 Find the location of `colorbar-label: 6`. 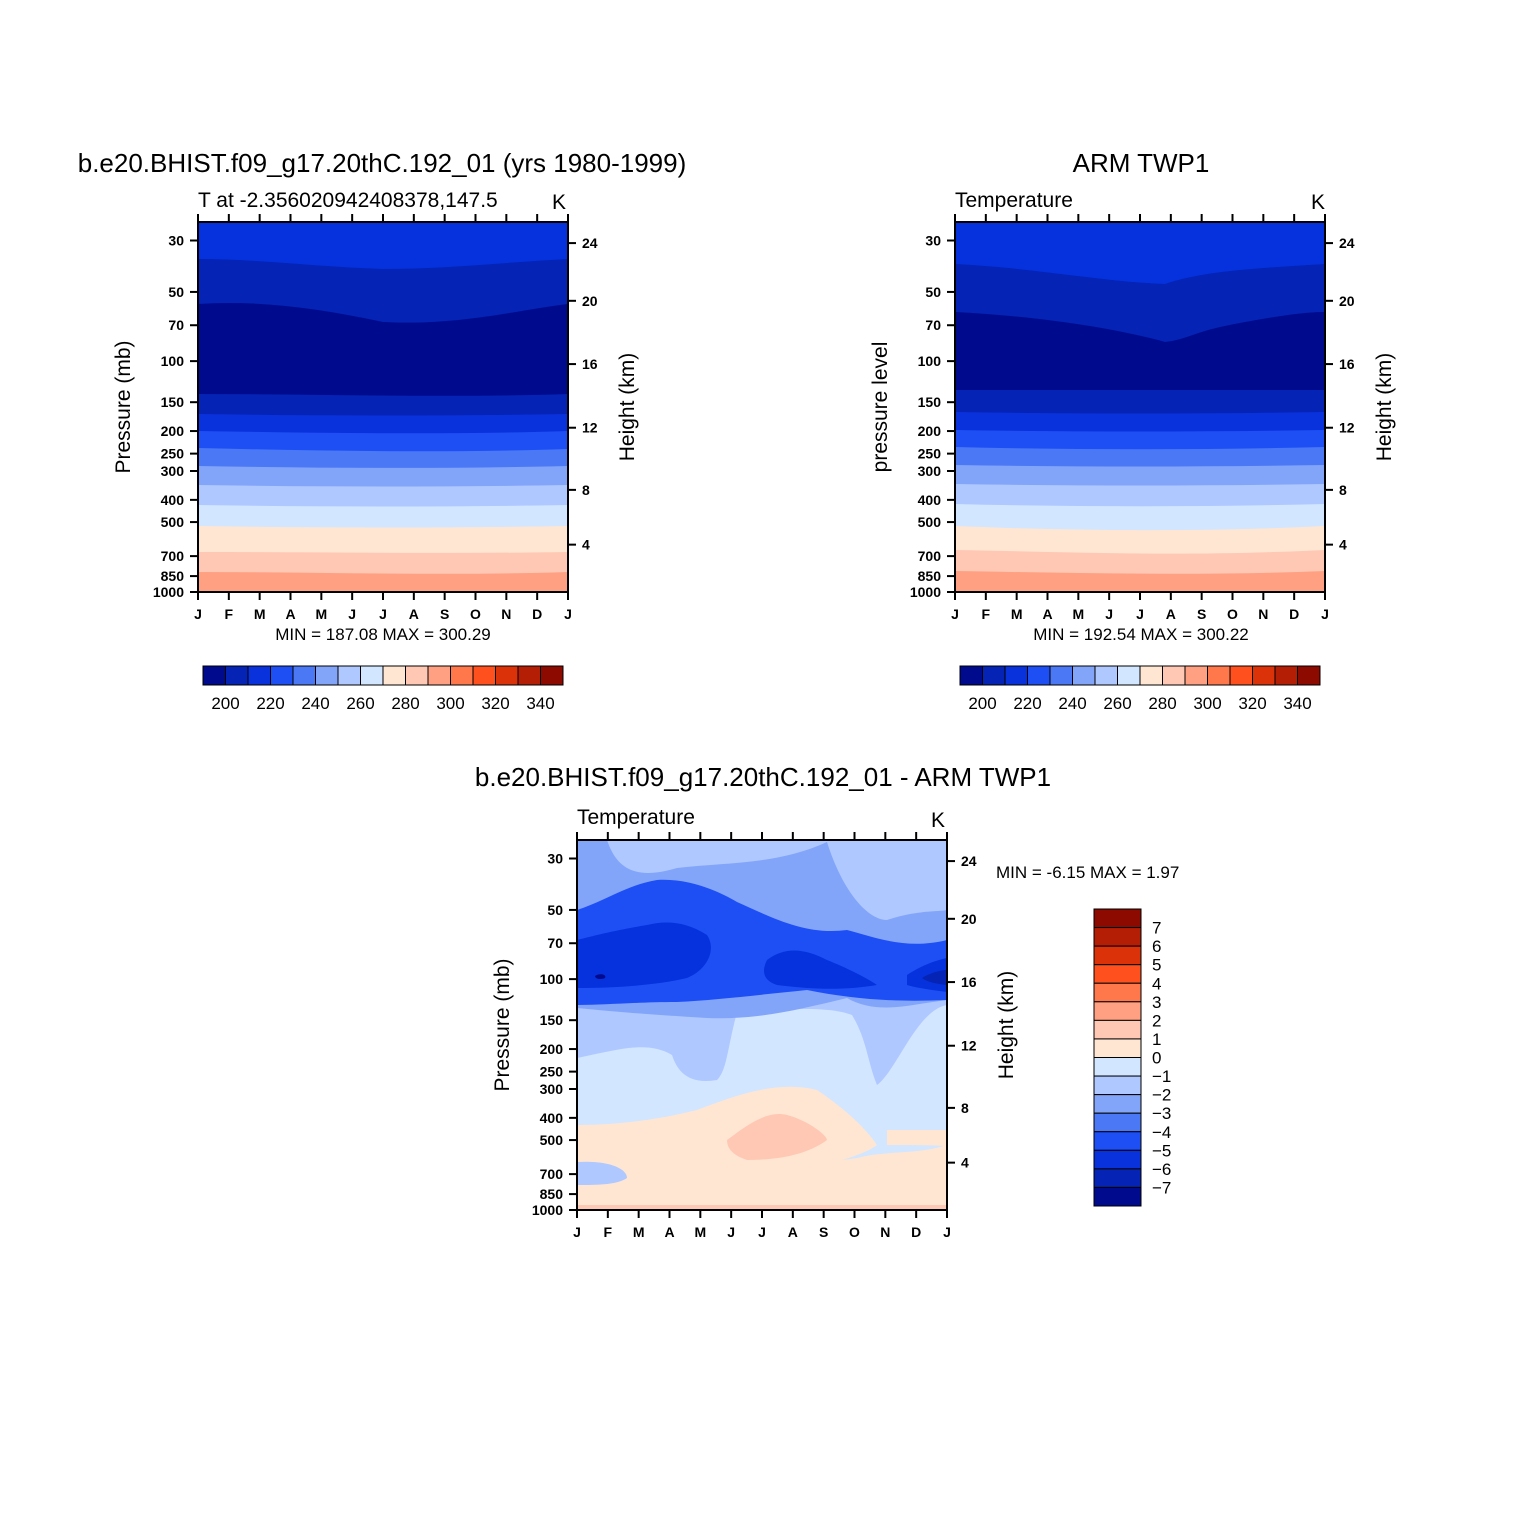

colorbar-label: 6 is located at coordinates (1156, 946).